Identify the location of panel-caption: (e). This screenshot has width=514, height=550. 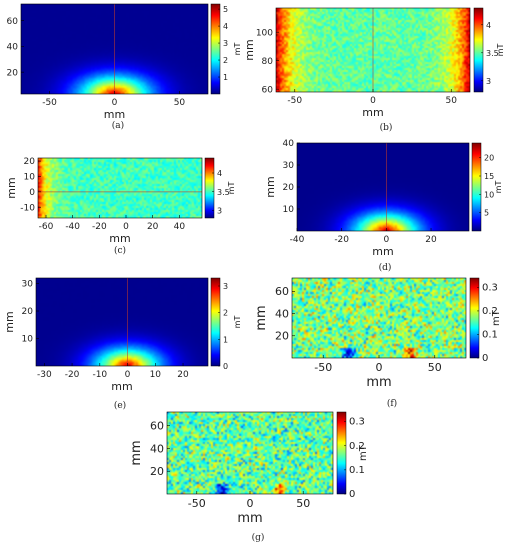
(120, 405).